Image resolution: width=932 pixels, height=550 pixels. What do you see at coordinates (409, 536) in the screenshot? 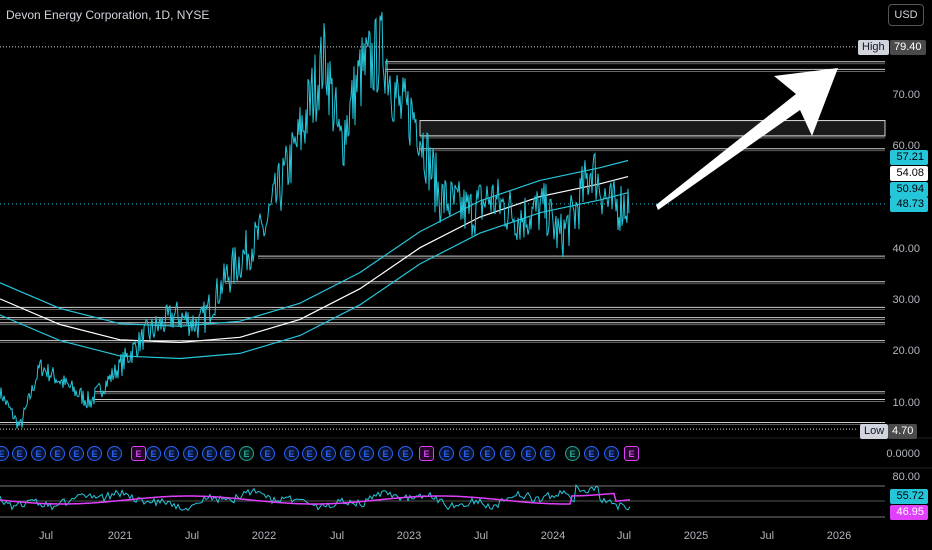
I see `time-axis-label: 2023` at bounding box center [409, 536].